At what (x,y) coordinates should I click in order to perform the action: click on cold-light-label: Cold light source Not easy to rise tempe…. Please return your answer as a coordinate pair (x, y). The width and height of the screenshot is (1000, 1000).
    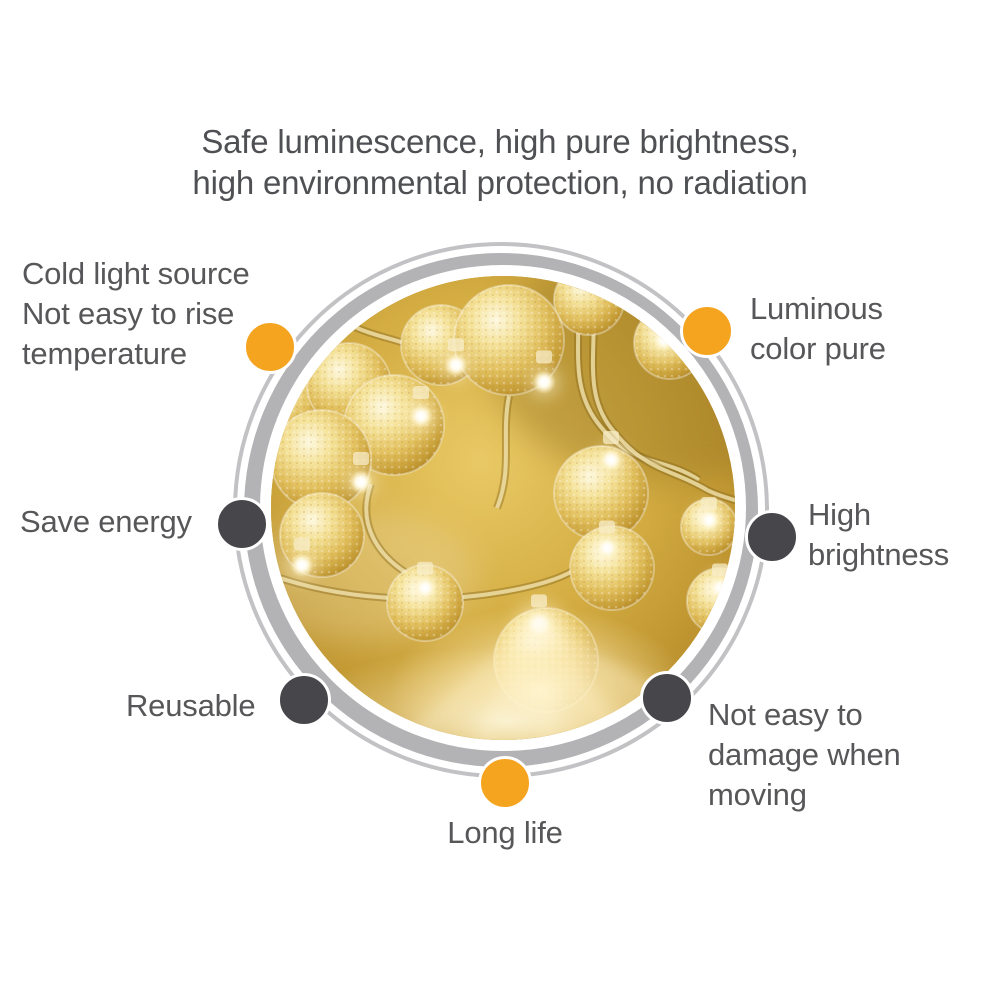
    Looking at the image, I should click on (136, 313).